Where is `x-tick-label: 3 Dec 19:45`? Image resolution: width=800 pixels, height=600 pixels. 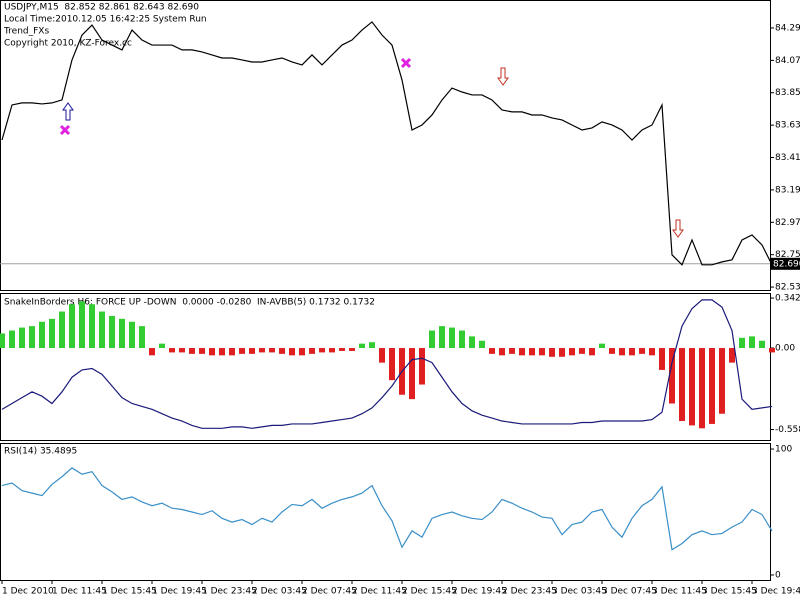
x-tick-label: 3 Dec 19:45 is located at coordinates (776, 592).